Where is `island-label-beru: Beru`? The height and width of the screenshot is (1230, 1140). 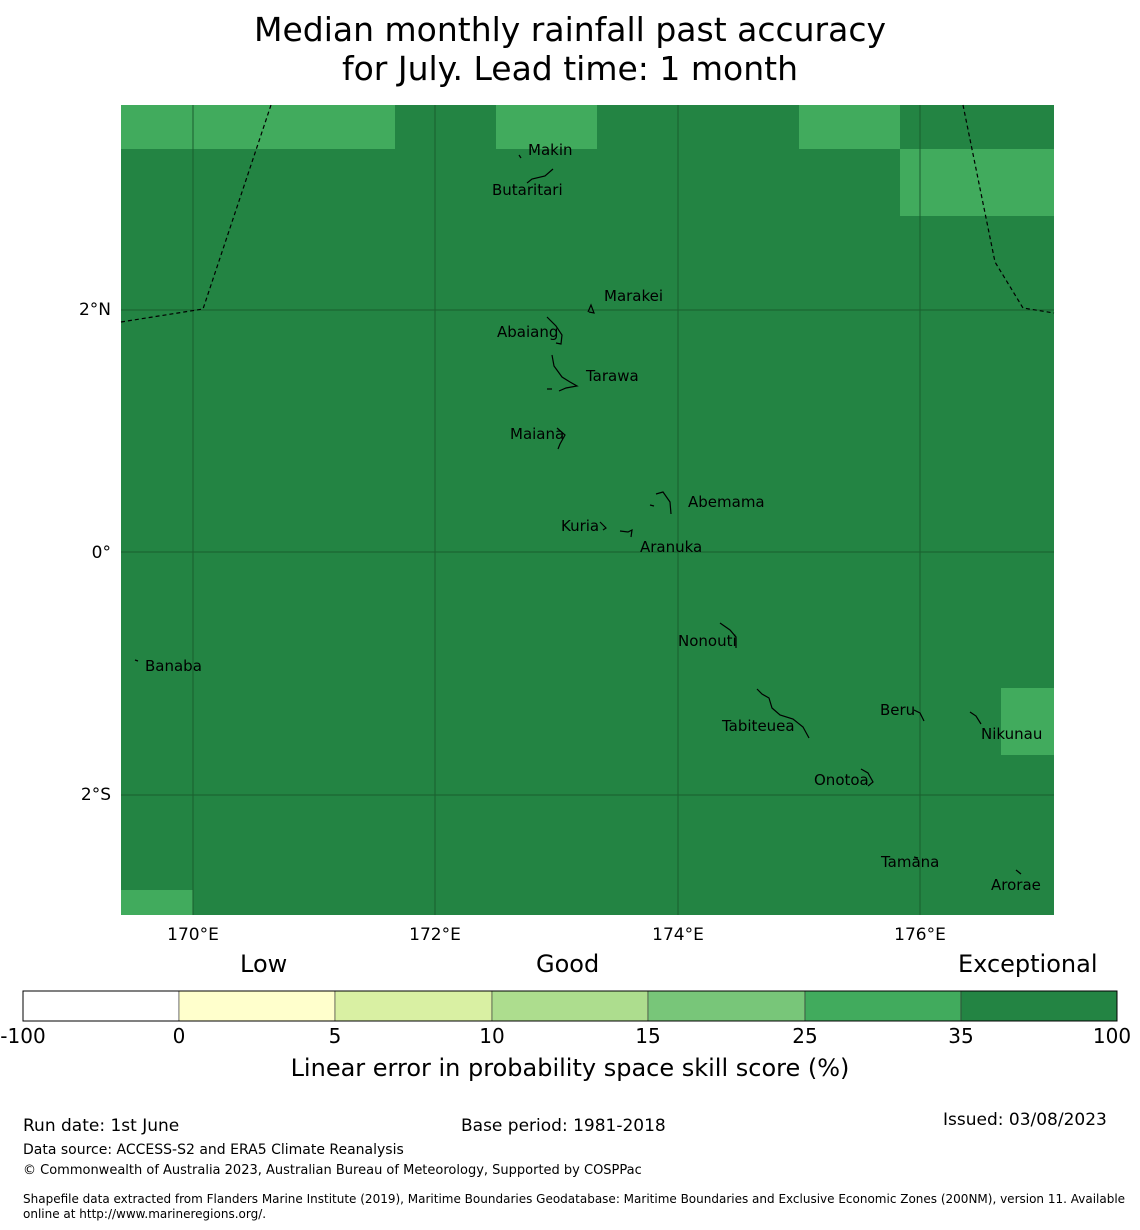 island-label-beru: Beru is located at coordinates (897, 710).